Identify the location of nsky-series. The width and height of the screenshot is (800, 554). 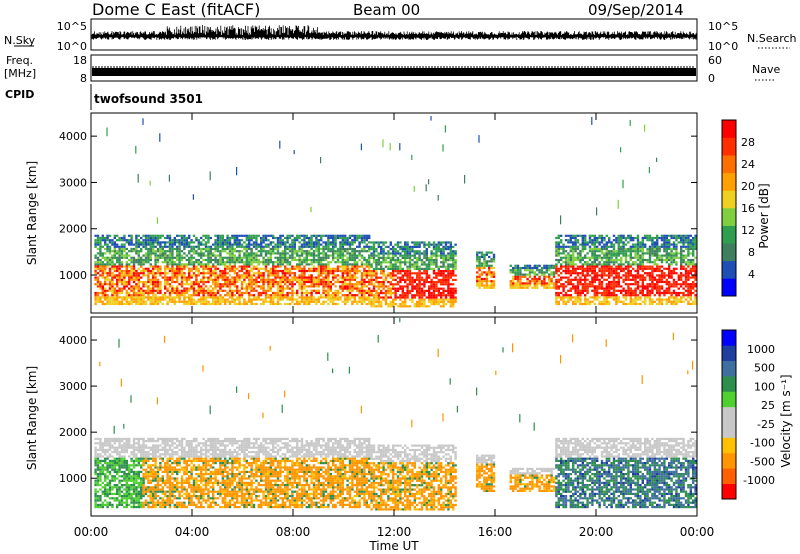
(394, 32).